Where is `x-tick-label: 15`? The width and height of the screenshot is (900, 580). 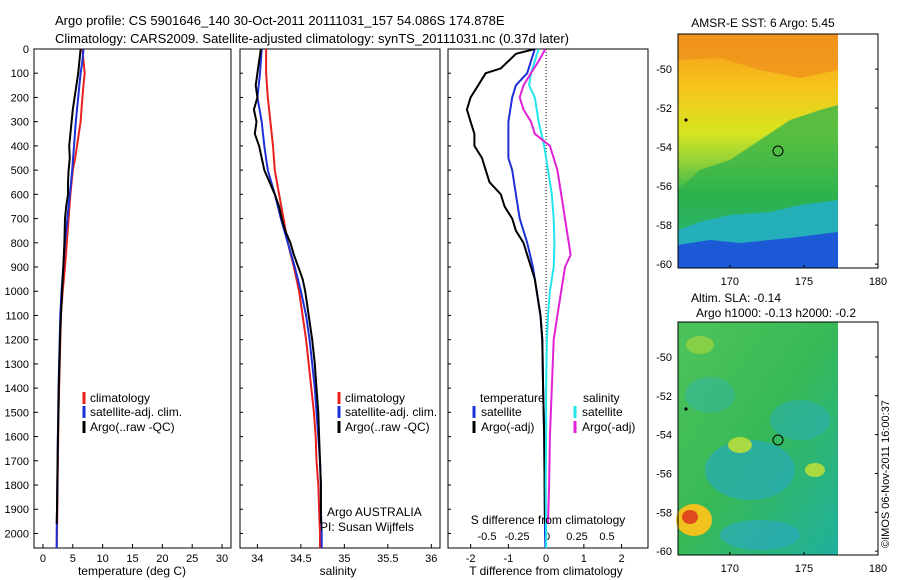
x-tick-label: 15 is located at coordinates (132, 559).